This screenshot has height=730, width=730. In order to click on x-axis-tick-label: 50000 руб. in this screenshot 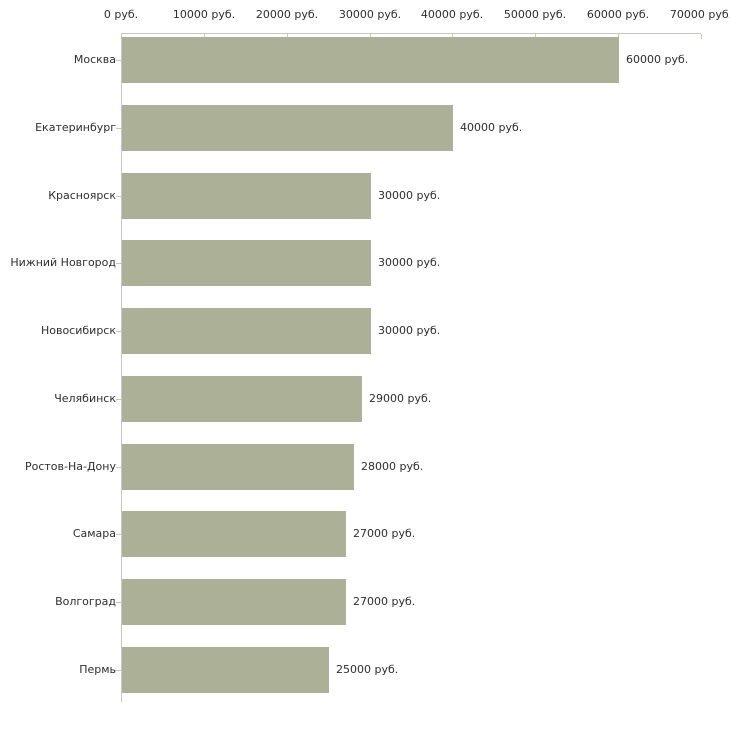, I will do `click(535, 14)`.